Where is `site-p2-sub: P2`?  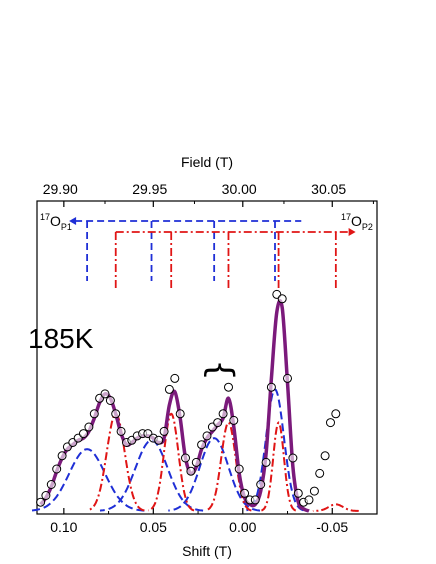
site-p2-sub: P2 is located at coordinates (367, 227).